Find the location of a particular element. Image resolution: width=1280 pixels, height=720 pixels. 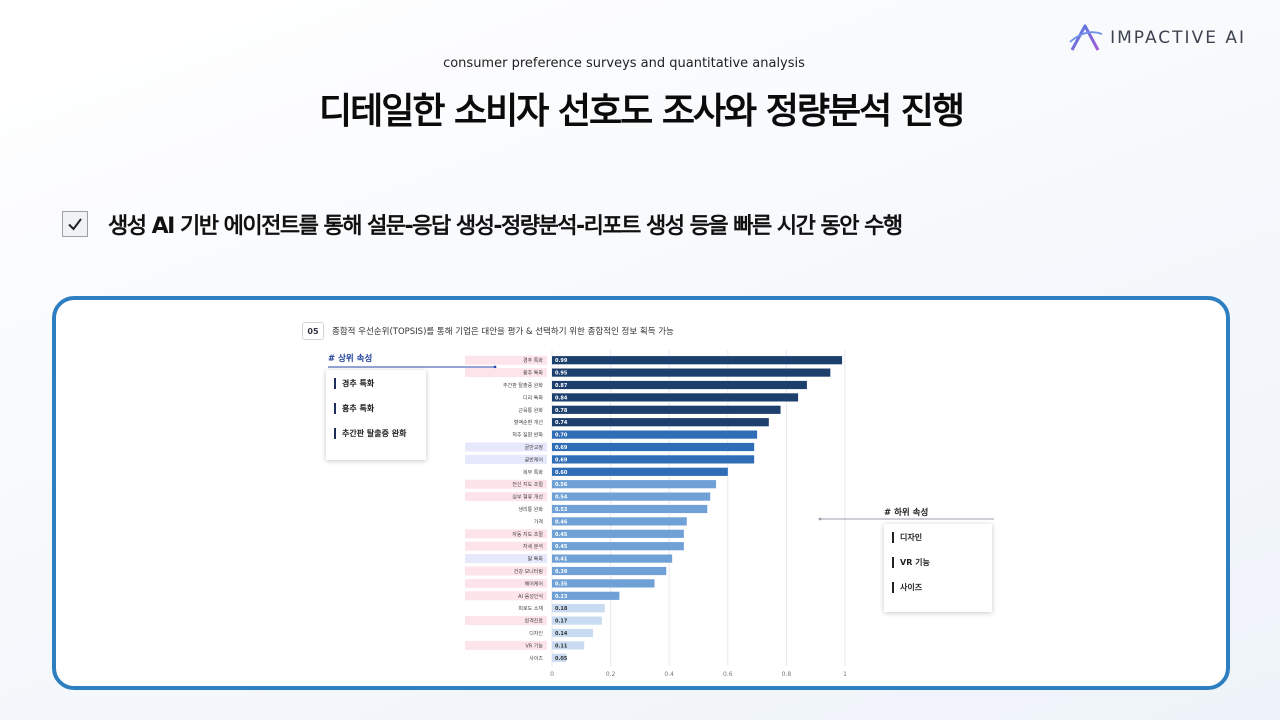

category-label: 척추 질환 완화 is located at coordinates (527, 435).